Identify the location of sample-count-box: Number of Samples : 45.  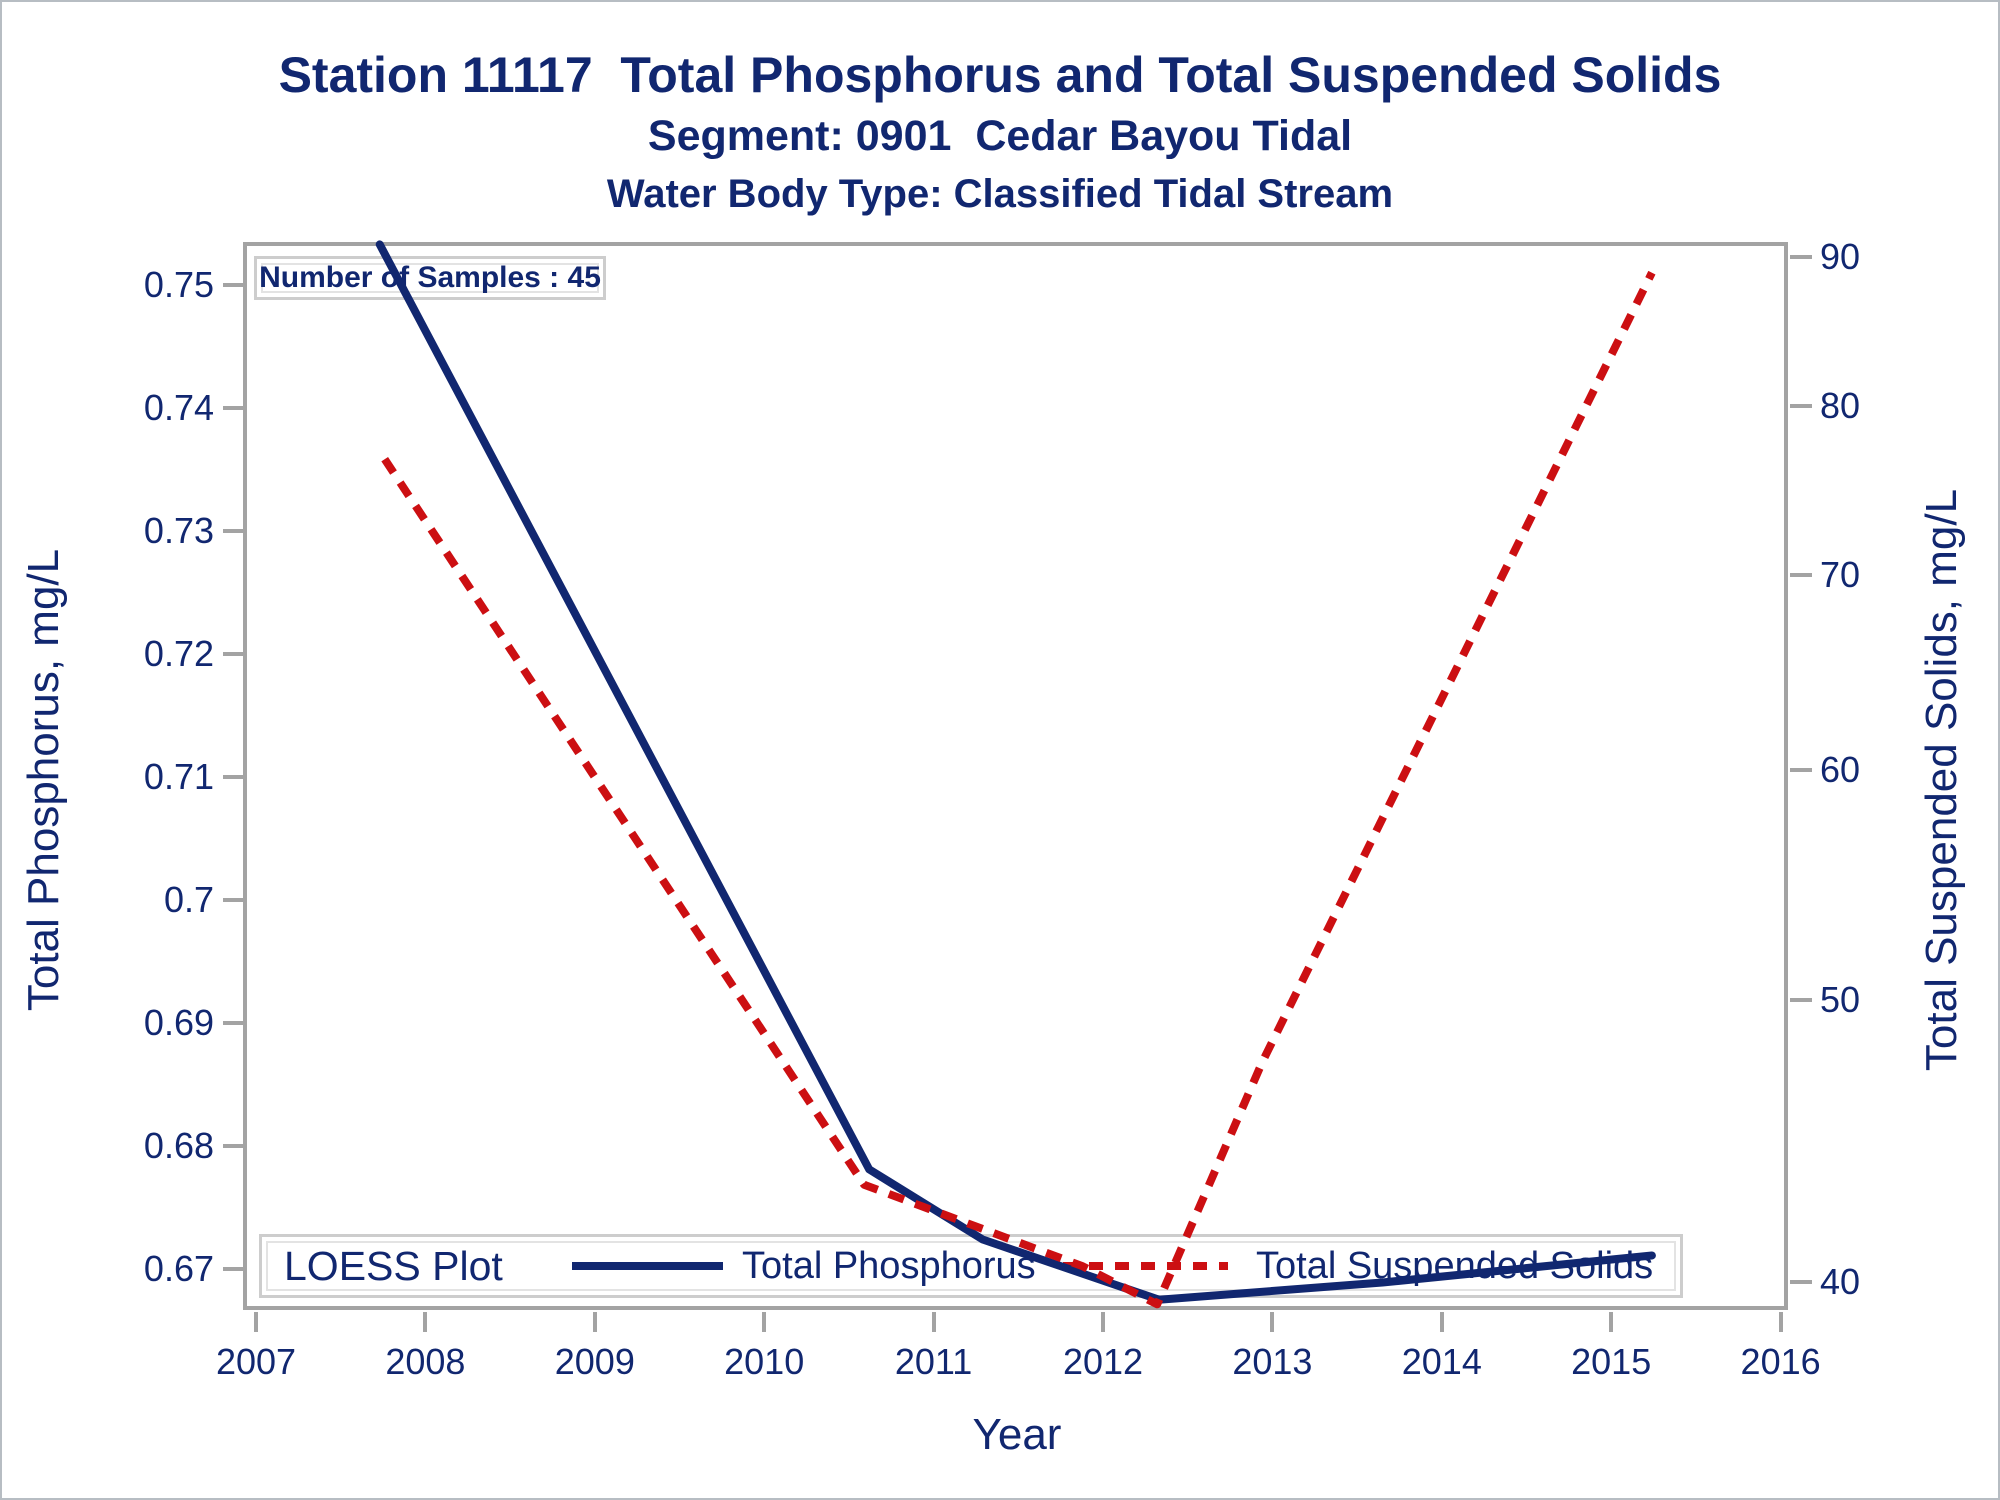
(430, 278).